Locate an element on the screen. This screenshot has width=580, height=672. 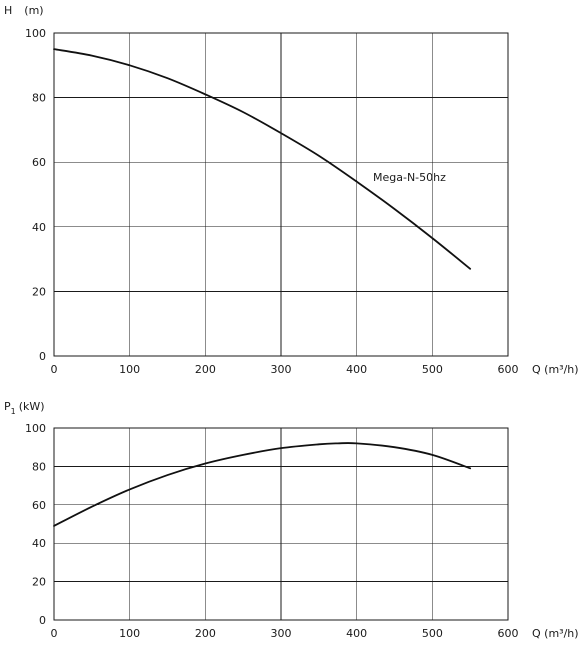
y-axis-label: H (m) is located at coordinates (24, 10).